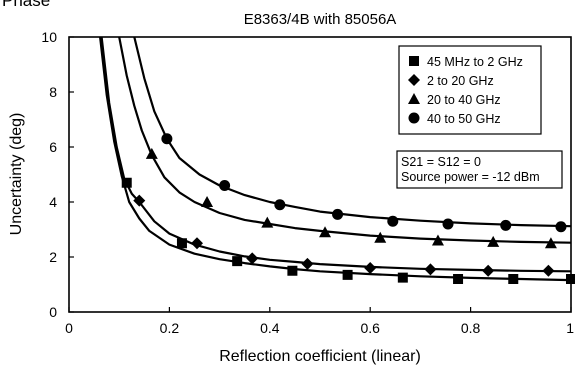 Image resolution: width=575 pixels, height=371 pixels. I want to click on legend-label: 45 MHz to 2 GHz, so click(475, 62).